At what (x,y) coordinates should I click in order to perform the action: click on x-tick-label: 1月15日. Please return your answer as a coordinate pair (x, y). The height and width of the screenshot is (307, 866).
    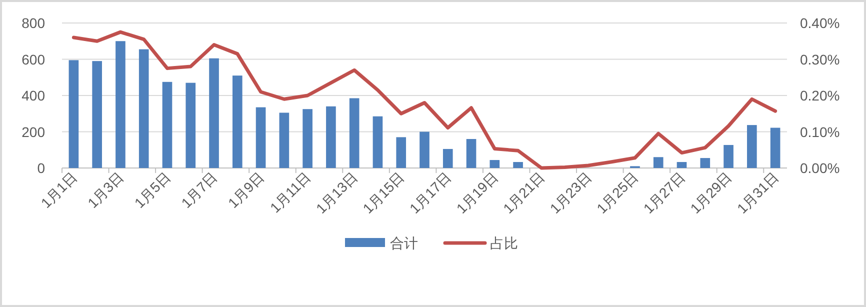
    Looking at the image, I should click on (384, 192).